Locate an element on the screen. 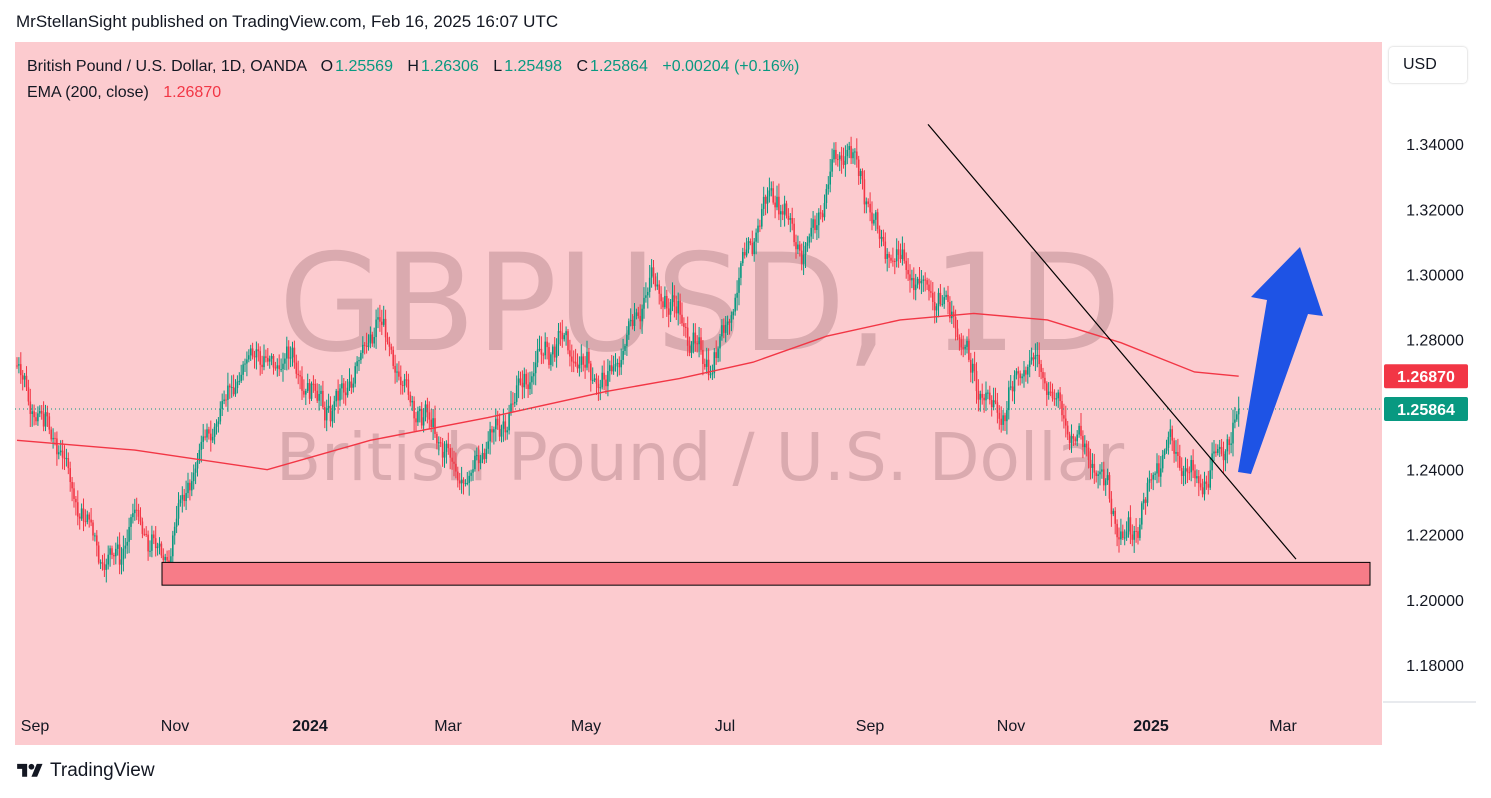 This screenshot has width=1491, height=798. last-price-tag: 1.25864 is located at coordinates (1426, 410).